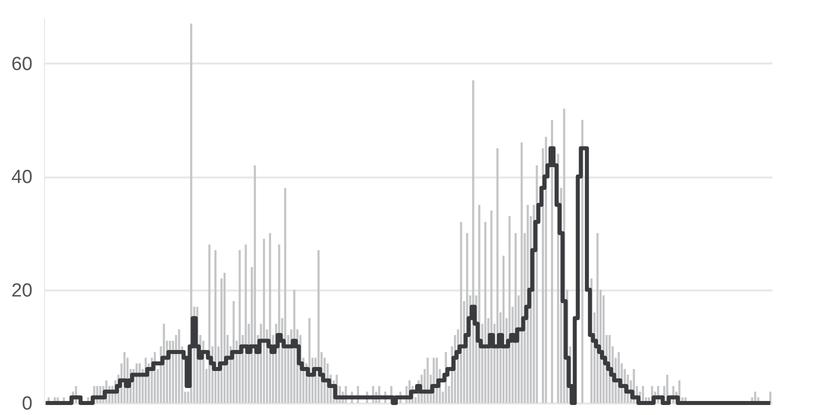  I want to click on y-tick-label: 0, so click(27, 404).